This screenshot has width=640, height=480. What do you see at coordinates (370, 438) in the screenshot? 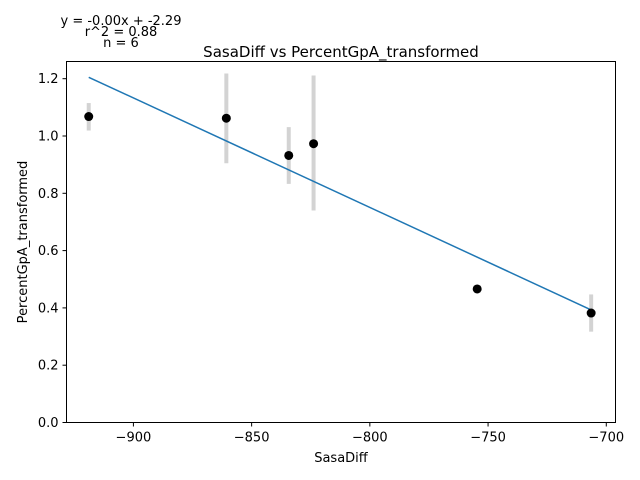
I see `x-tick-label: −800` at bounding box center [370, 438].